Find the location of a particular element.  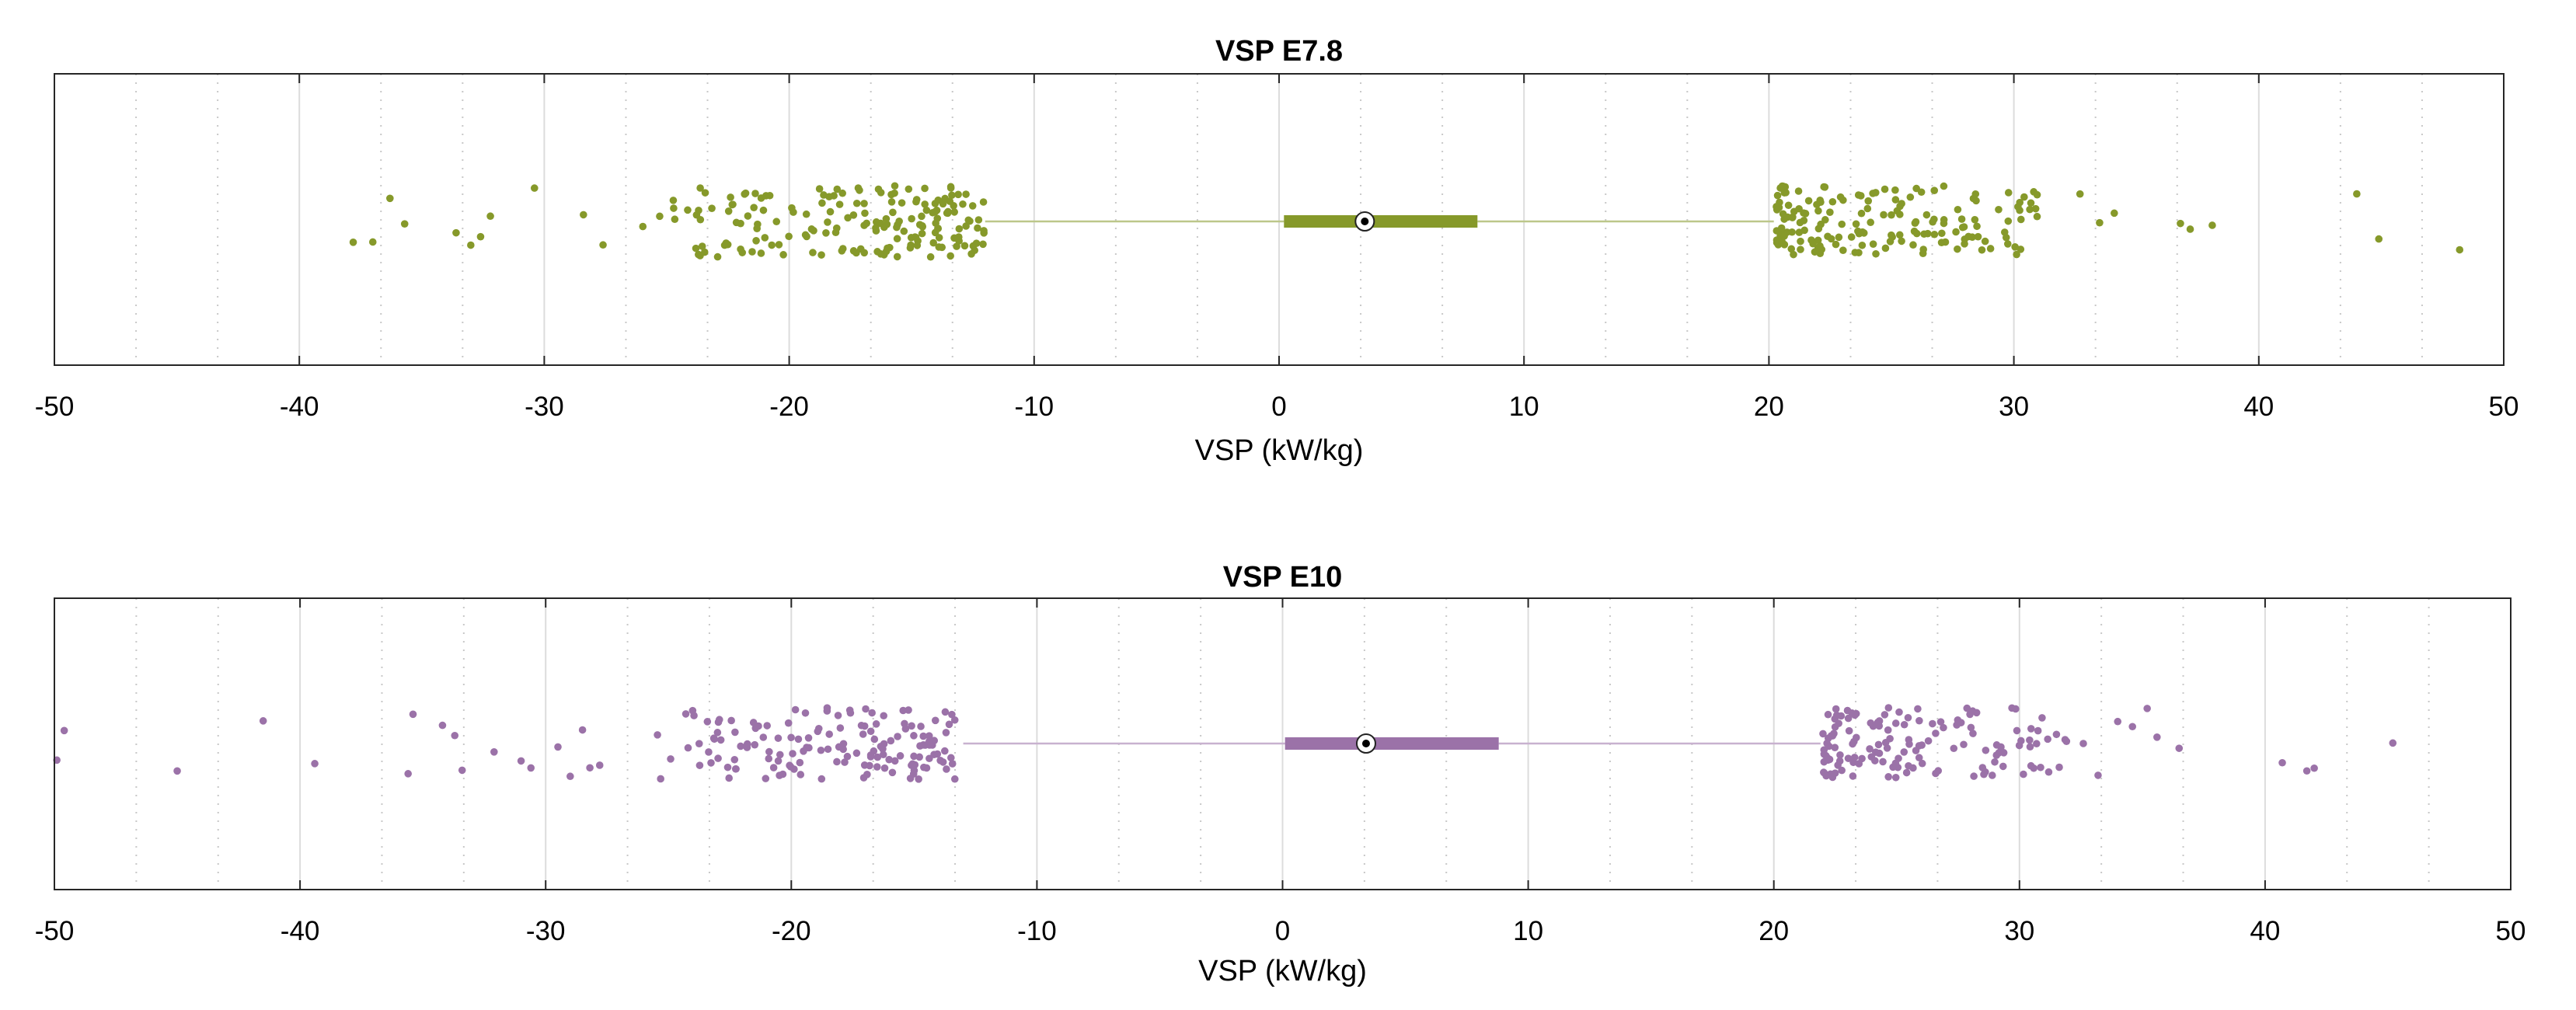

plot-title: VSP E7.8 is located at coordinates (1279, 52).